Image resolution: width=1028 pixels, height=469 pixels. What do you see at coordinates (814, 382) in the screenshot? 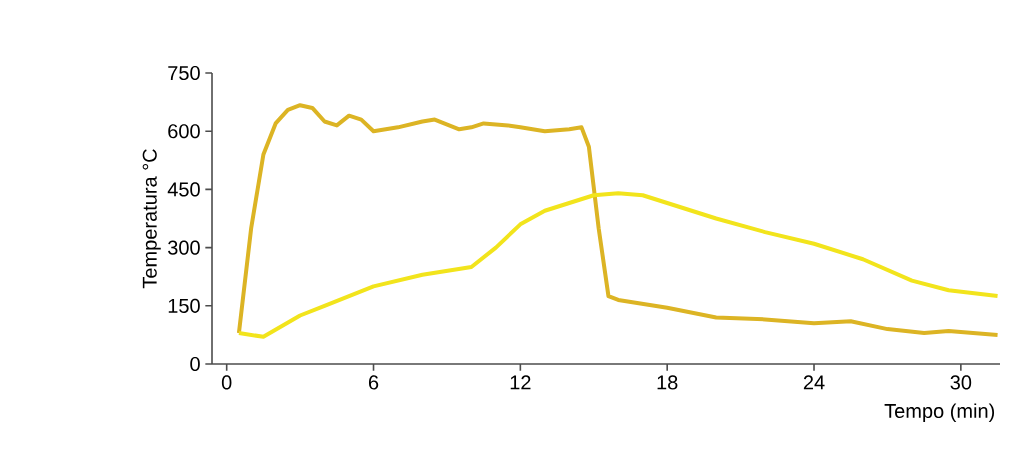
I see `x-tick-label: 24` at bounding box center [814, 382].